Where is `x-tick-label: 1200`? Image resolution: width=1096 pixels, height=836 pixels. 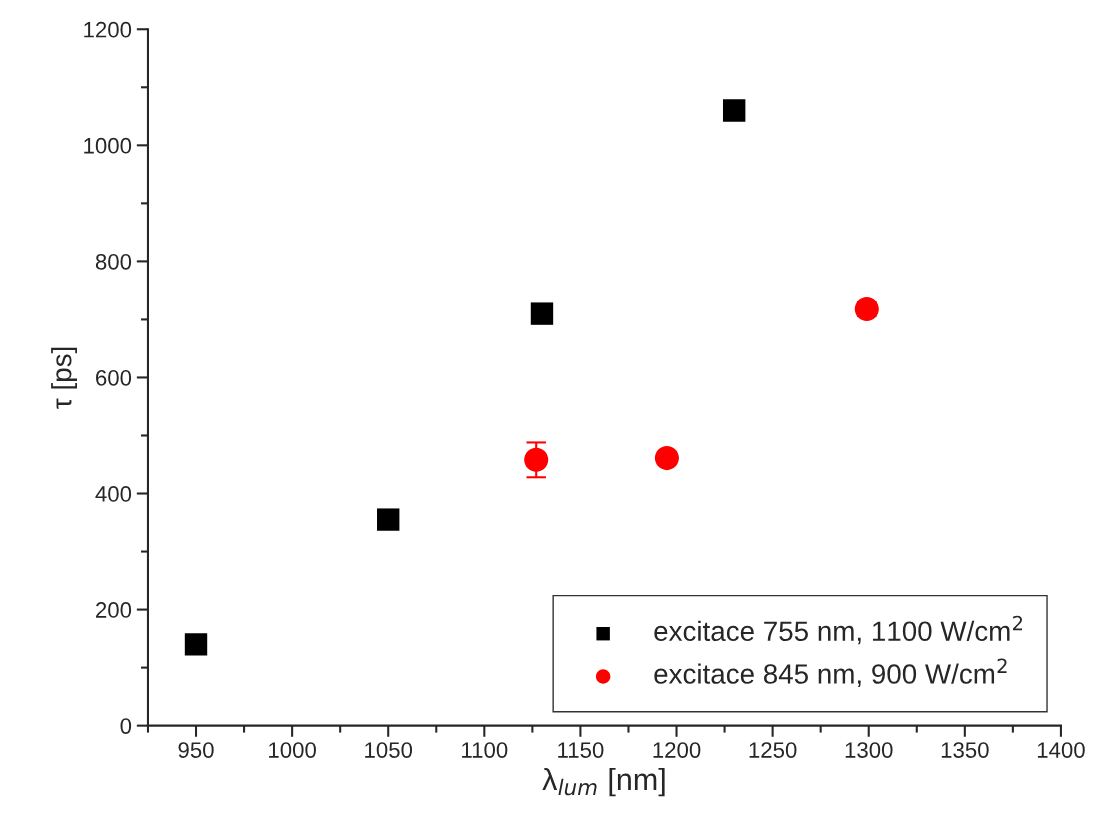
x-tick-label: 1200 is located at coordinates (677, 750).